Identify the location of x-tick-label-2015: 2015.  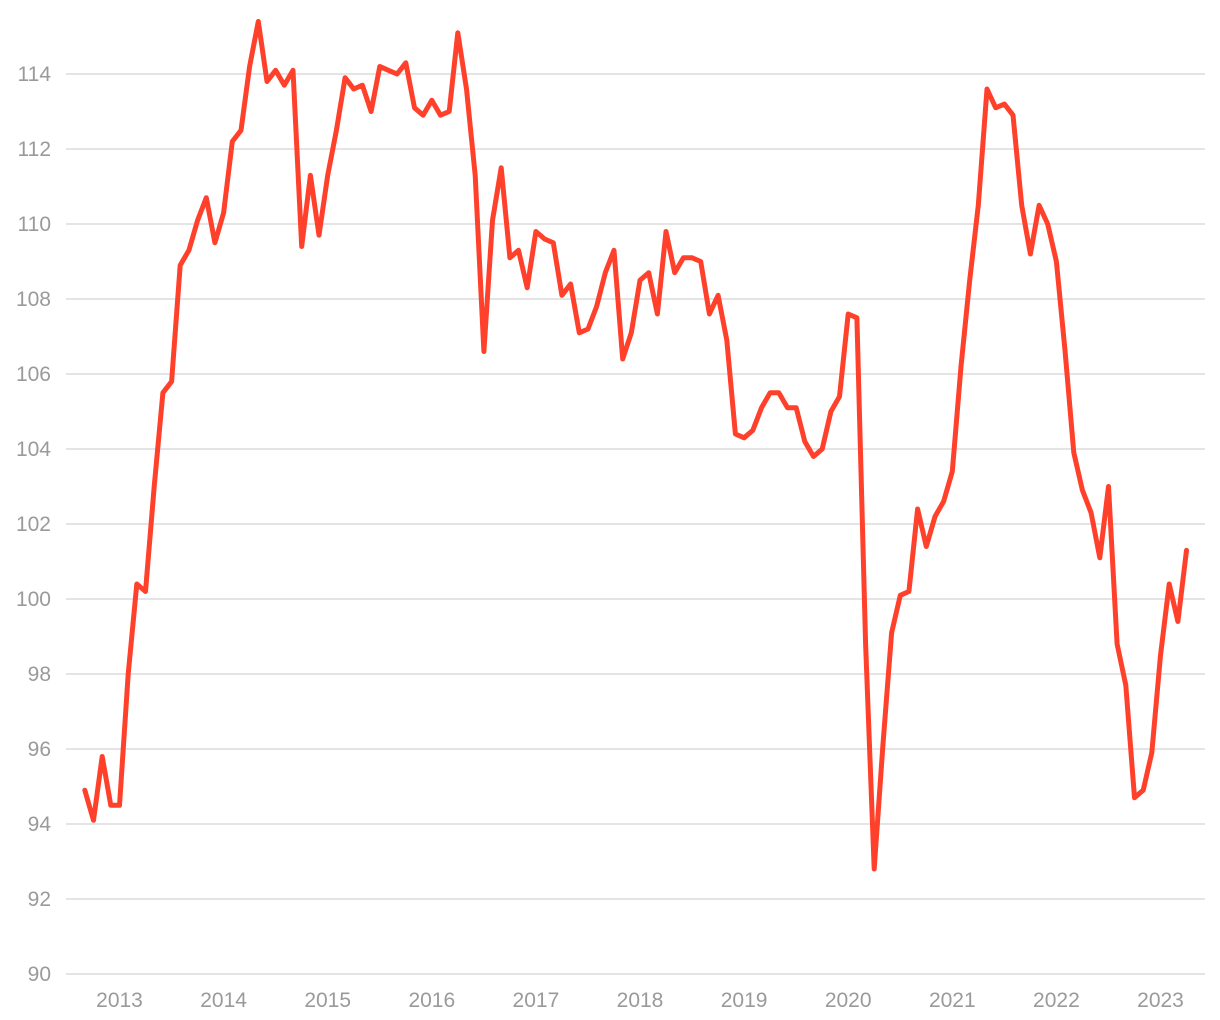
(327, 1000).